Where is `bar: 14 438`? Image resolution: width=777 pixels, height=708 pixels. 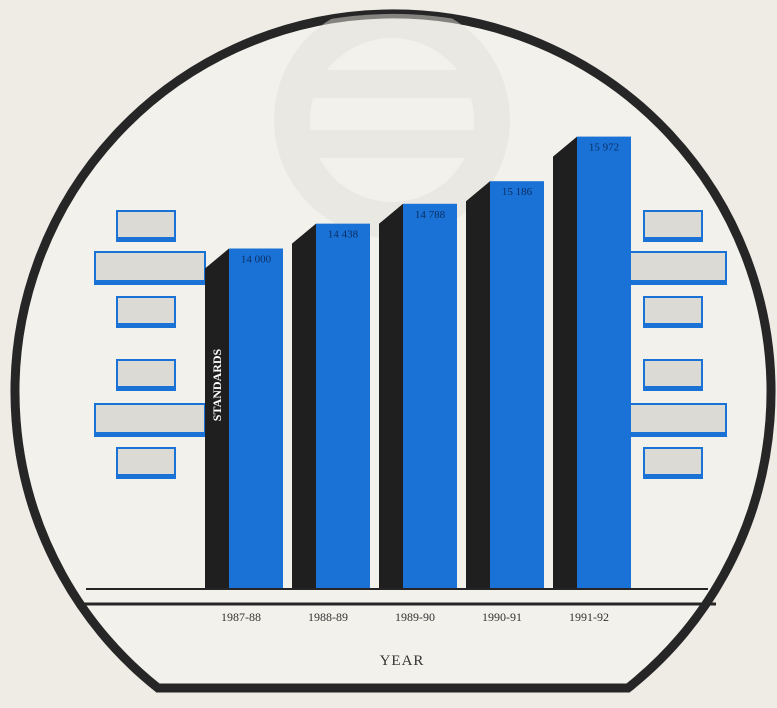 bar: 14 438 is located at coordinates (331, 406).